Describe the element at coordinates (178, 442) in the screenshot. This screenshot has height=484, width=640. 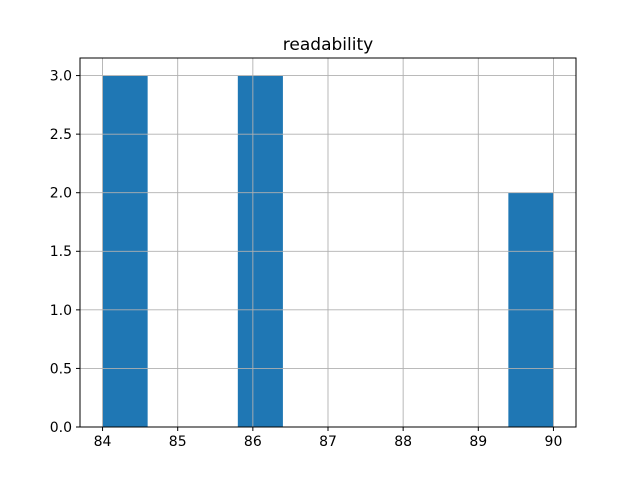
I see `x-tick-label: 85` at that location.